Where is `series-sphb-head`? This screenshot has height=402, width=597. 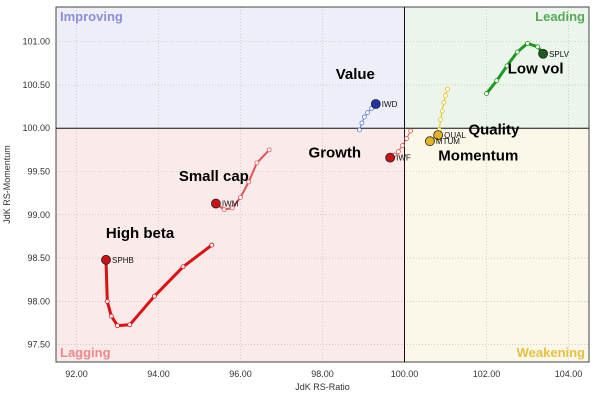 series-sphb-head is located at coordinates (106, 259).